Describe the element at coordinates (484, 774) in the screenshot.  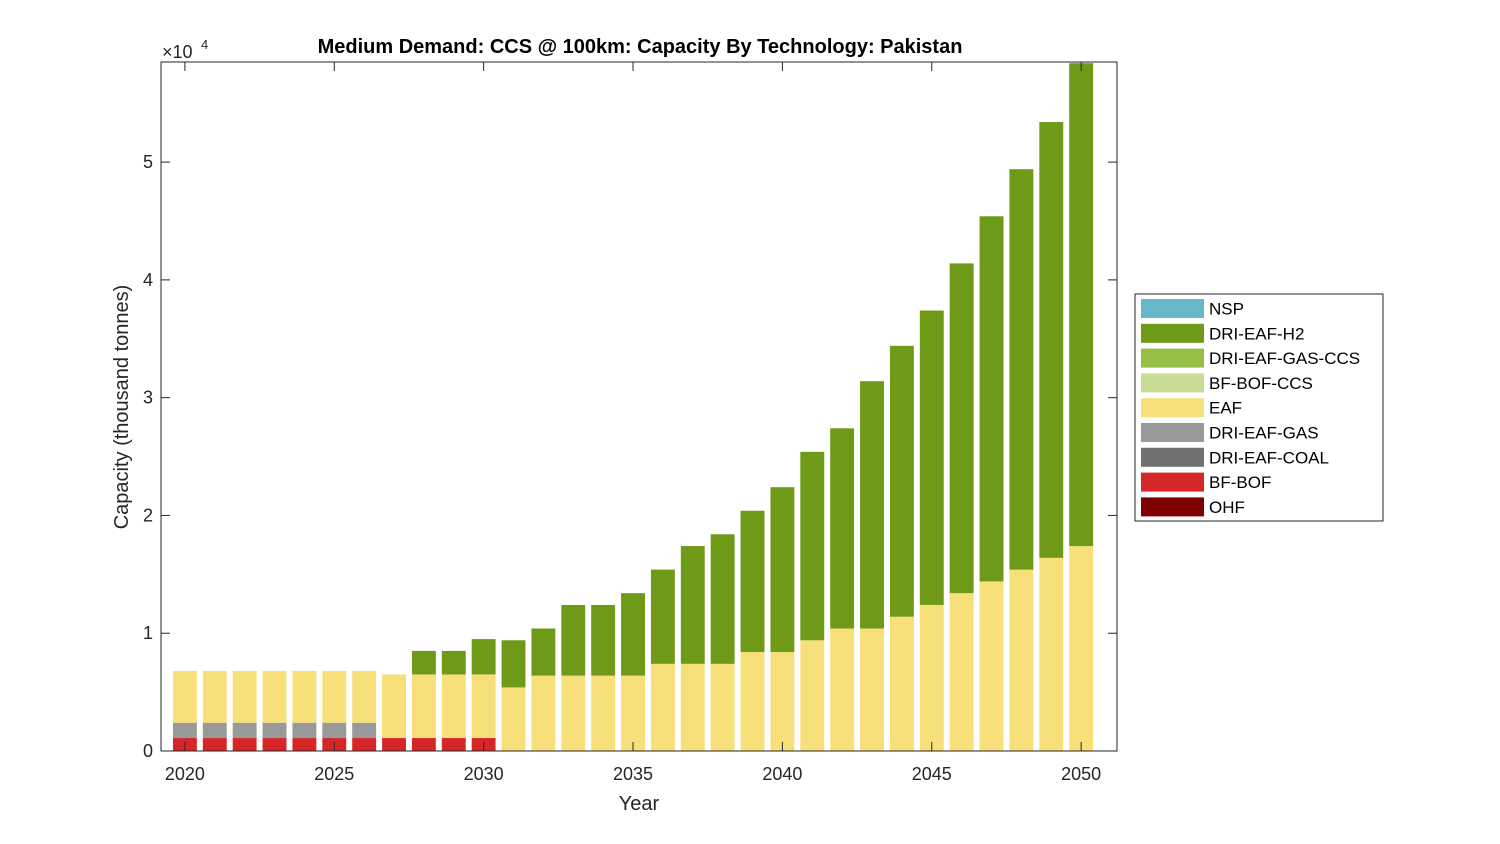
I see `x-tick-label: 2030` at that location.